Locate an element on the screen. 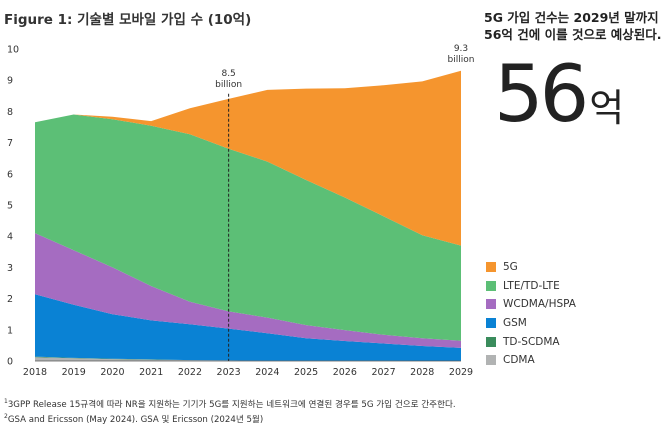 The width and height of the screenshot is (670, 441). y-tick-label: 0 is located at coordinates (10, 362).